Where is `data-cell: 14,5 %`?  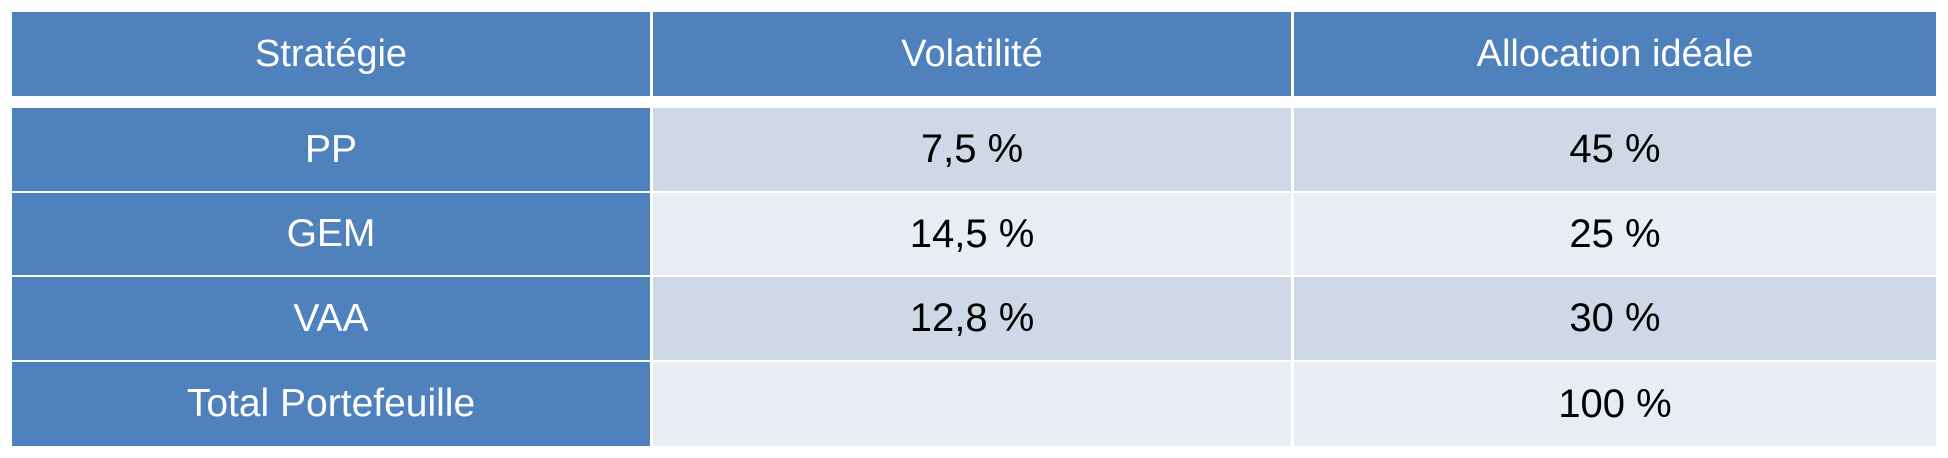 data-cell: 14,5 % is located at coordinates (972, 234).